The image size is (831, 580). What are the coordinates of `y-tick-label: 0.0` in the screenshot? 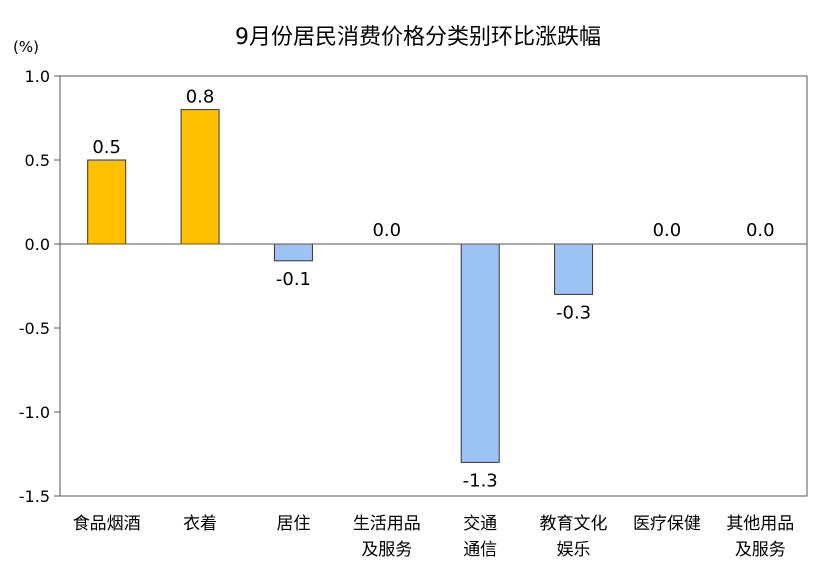 It's located at (37, 244).